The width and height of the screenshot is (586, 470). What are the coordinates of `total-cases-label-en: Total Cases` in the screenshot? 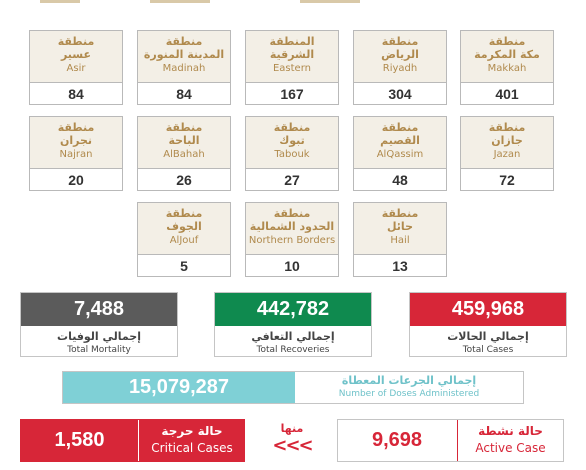 It's located at (488, 350).